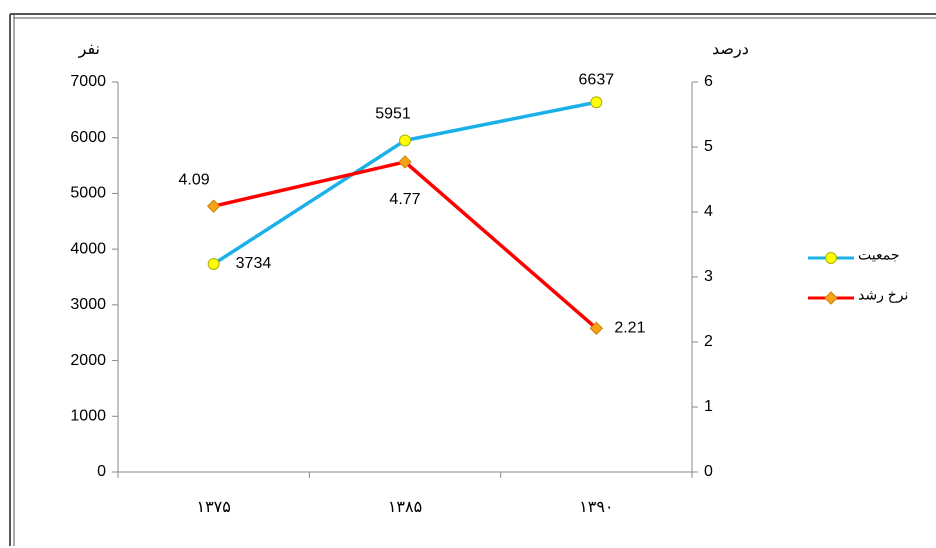 This screenshot has height=548, width=936. What do you see at coordinates (213, 507) in the screenshot?
I see `x-tick-label: ۱۳۷۵` at bounding box center [213, 507].